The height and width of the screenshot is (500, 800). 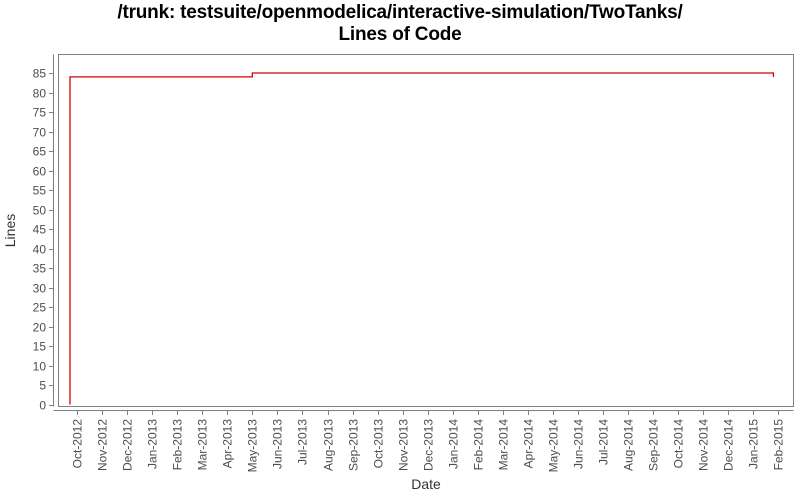 What do you see at coordinates (400, 34) in the screenshot?
I see `chart-subtitle: Lines of Code` at bounding box center [400, 34].